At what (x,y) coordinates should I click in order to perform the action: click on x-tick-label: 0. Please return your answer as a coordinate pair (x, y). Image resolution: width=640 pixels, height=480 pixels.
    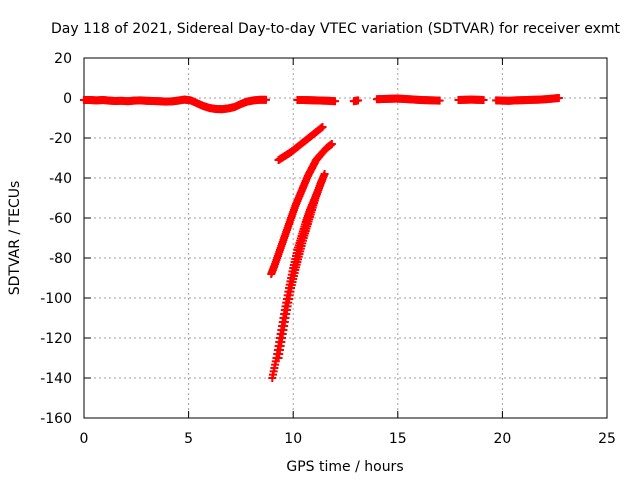
    Looking at the image, I should click on (84, 439).